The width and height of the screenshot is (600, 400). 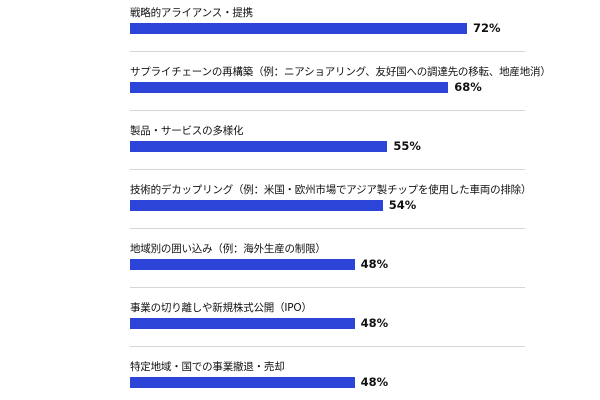 I want to click on category-label: 製品・サービスの多様化, so click(x=187, y=131).